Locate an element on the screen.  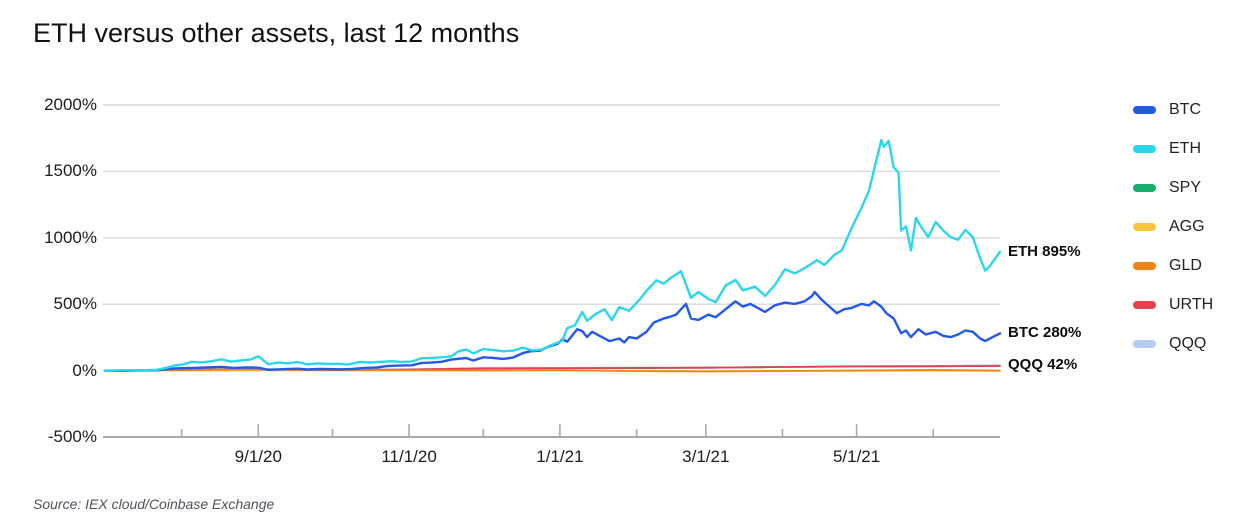
y-tick-label: 1500% is located at coordinates (70, 171).